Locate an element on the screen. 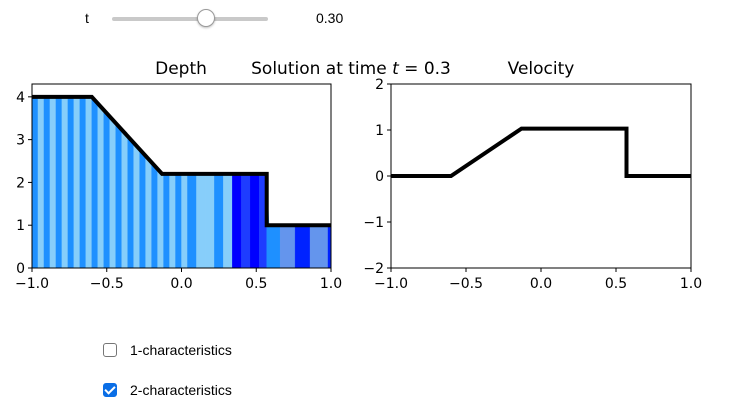 This screenshot has height=416, width=740. time-slider-row: t 0.30 is located at coordinates (370, 20).